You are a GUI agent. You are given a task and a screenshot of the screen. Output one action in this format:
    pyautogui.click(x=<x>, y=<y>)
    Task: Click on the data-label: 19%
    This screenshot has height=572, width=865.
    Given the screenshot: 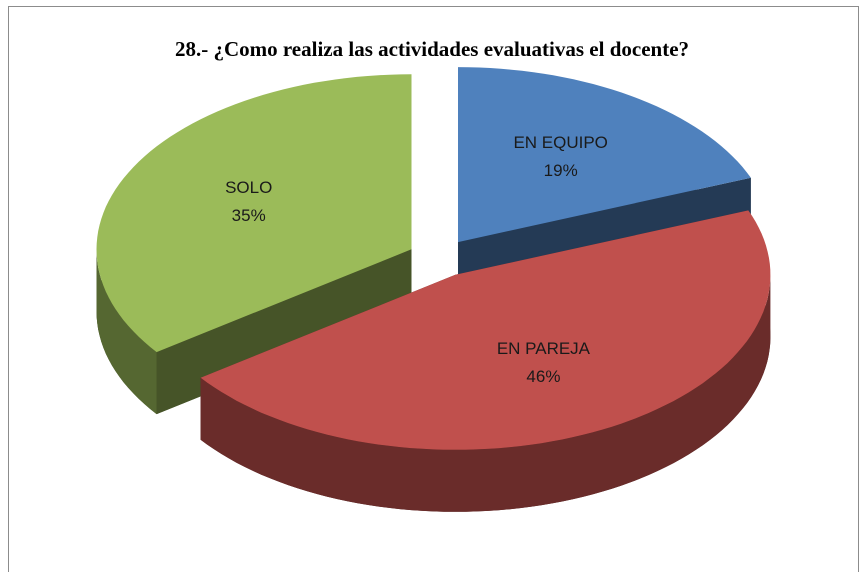 What is the action you would take?
    pyautogui.click(x=561, y=170)
    